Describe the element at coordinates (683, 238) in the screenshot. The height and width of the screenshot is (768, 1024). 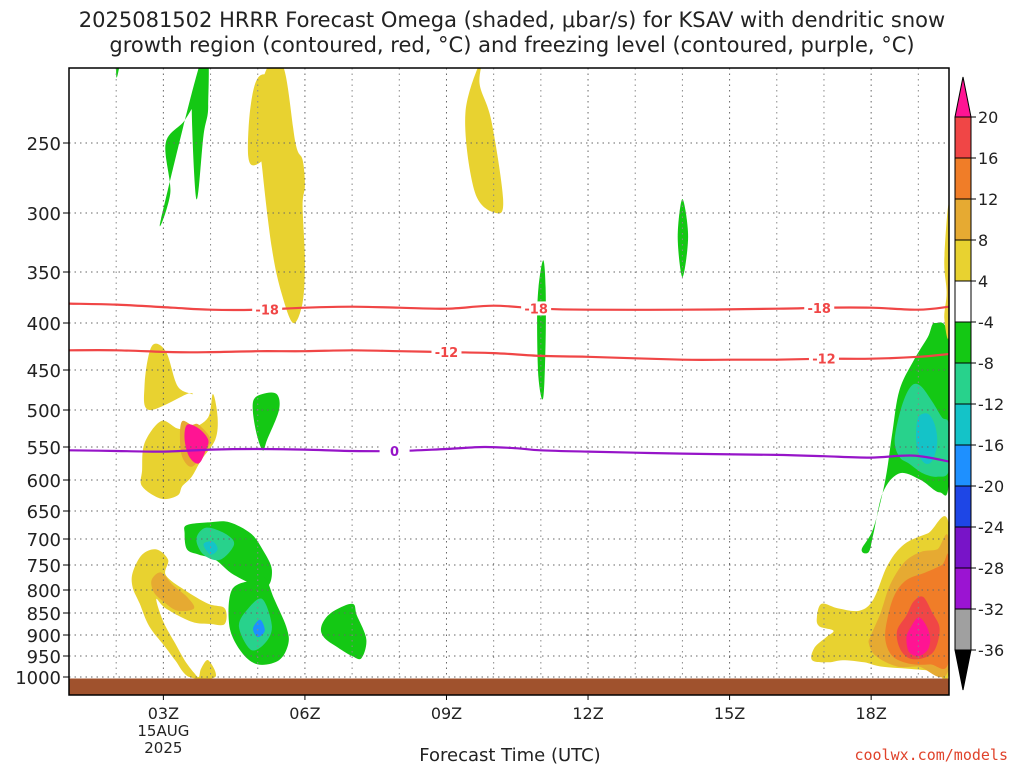
I see `omega-region--4-6` at that location.